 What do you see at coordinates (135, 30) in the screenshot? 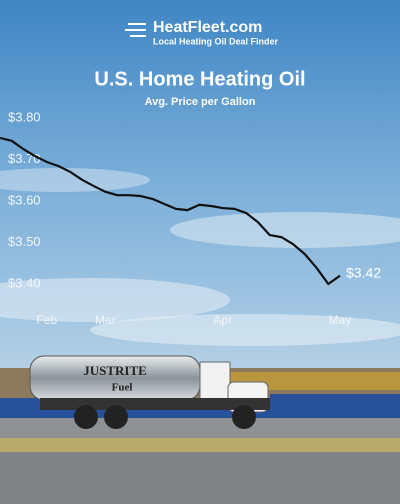
I see `logo-icon` at bounding box center [135, 30].